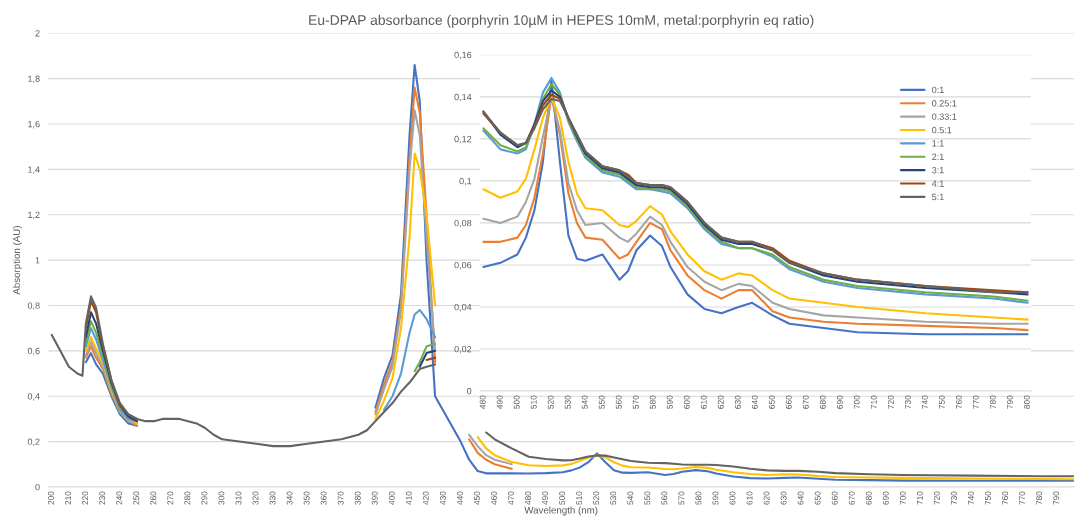 The width and height of the screenshot is (1075, 527). I want to click on y-tick-label: 0,8, so click(33, 306).